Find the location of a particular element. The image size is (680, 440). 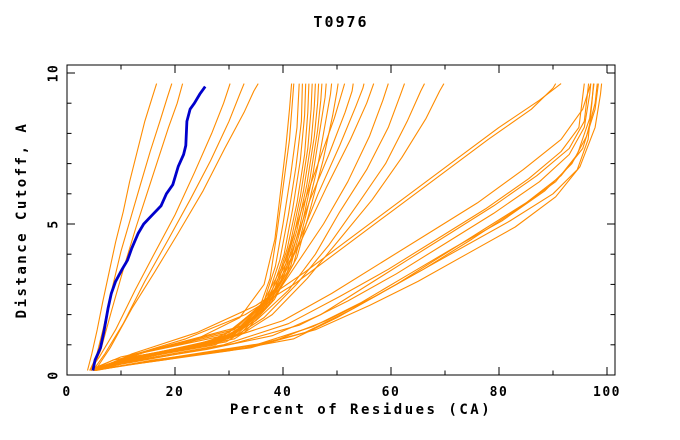

x-tick-label: 40 is located at coordinates (283, 392).